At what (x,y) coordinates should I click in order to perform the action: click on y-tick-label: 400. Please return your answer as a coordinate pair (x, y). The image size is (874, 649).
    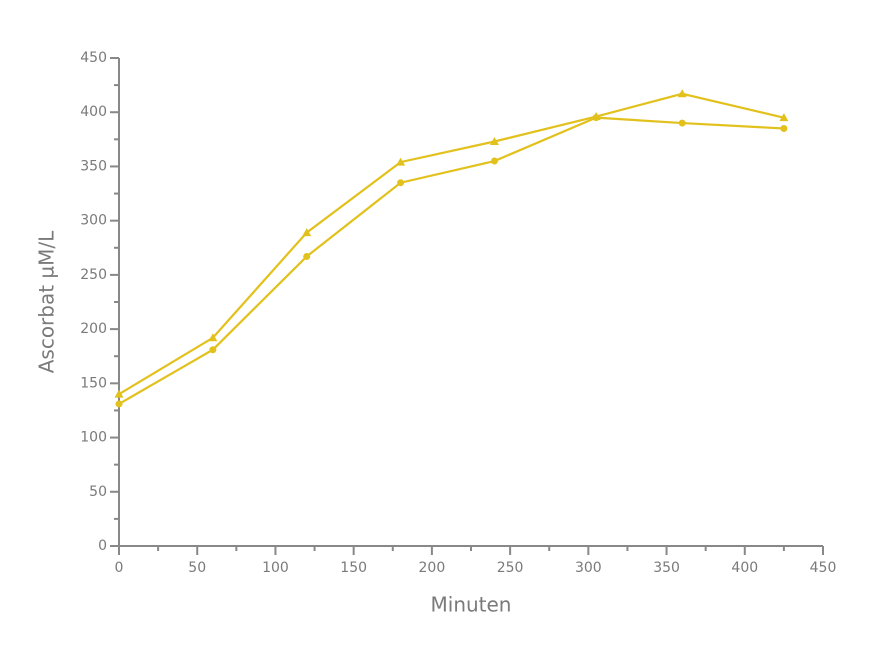
    Looking at the image, I should click on (93, 112).